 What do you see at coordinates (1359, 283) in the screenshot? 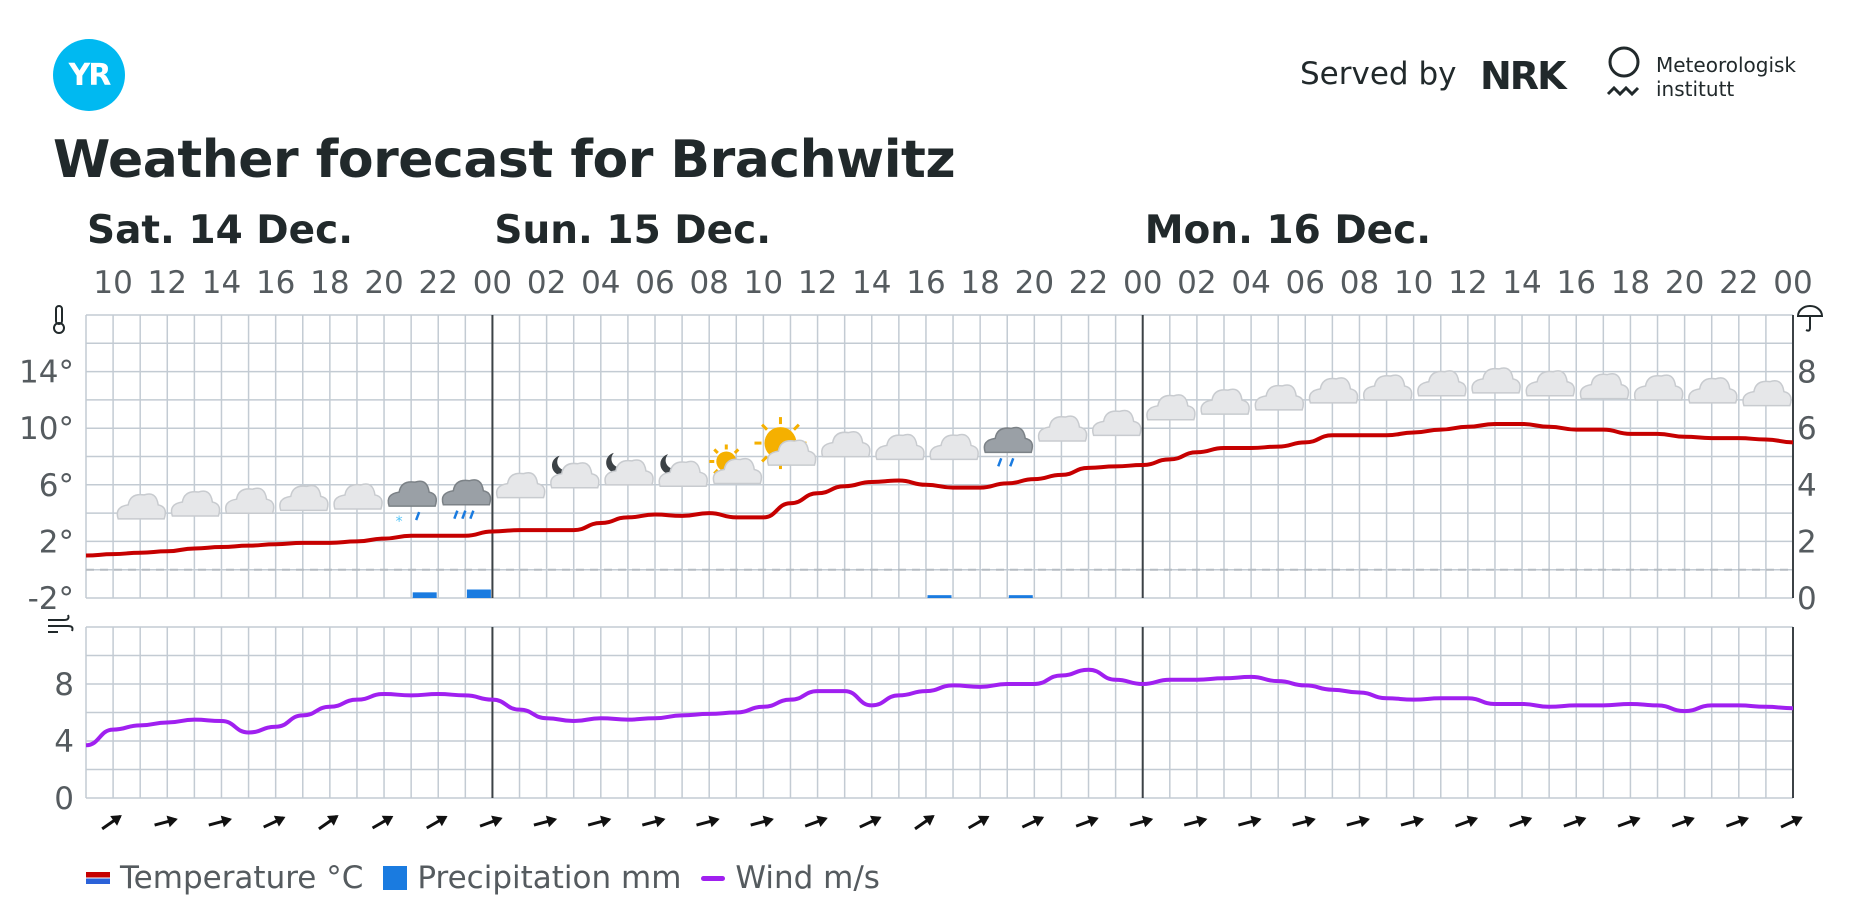
I see `hour-tick-label: 08` at bounding box center [1359, 283].